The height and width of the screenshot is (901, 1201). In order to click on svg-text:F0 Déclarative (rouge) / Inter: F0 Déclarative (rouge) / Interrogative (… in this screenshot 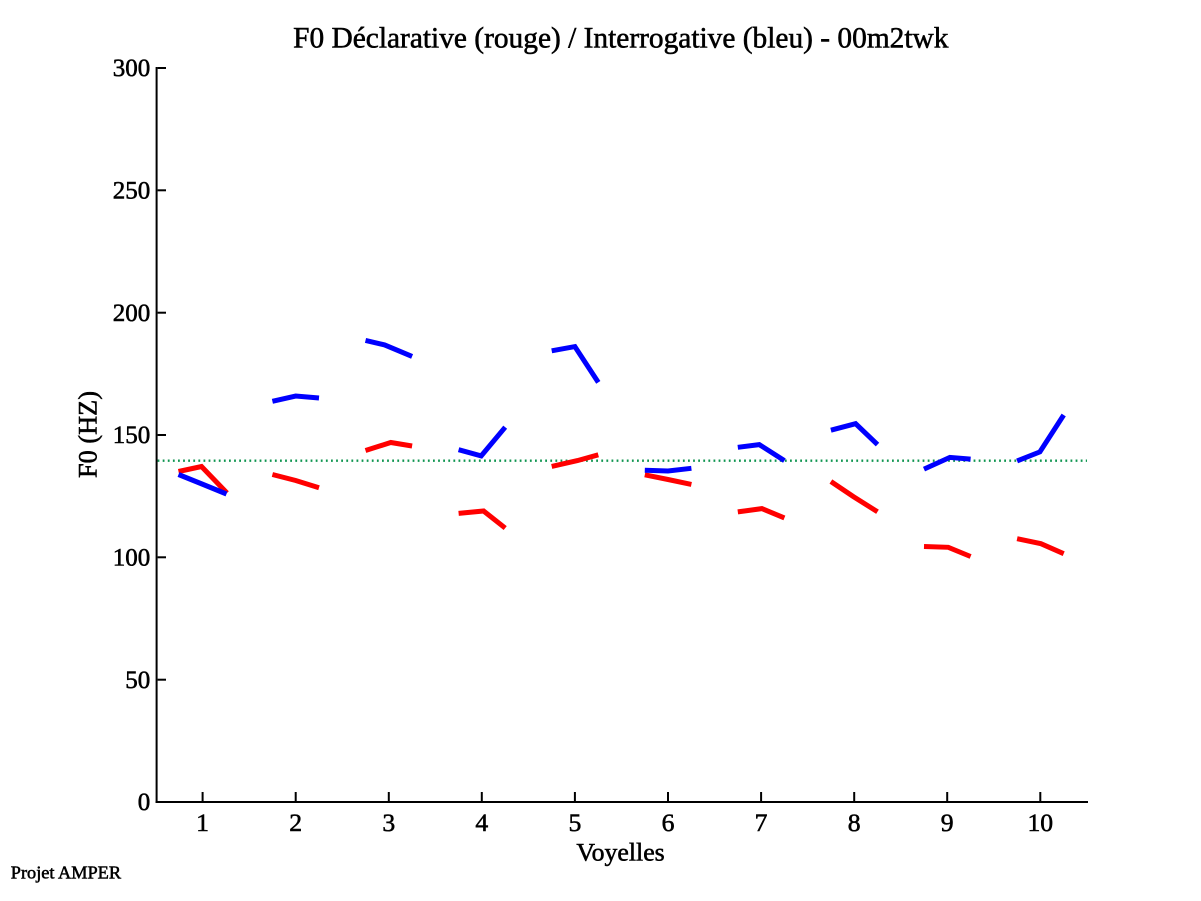, I will do `click(621, 38)`.